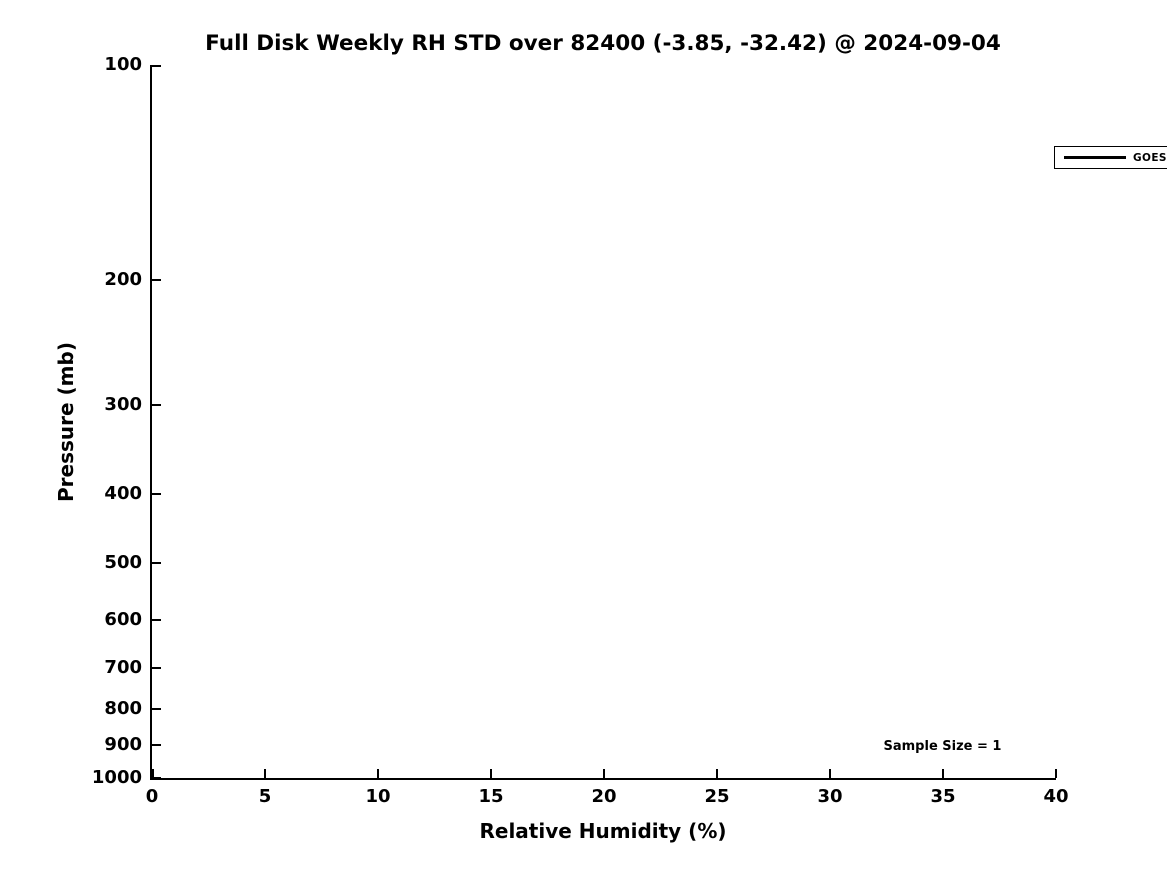 This screenshot has height=875, width=1167. Describe the element at coordinates (123, 64) in the screenshot. I see `y-tick-label: 100` at that location.